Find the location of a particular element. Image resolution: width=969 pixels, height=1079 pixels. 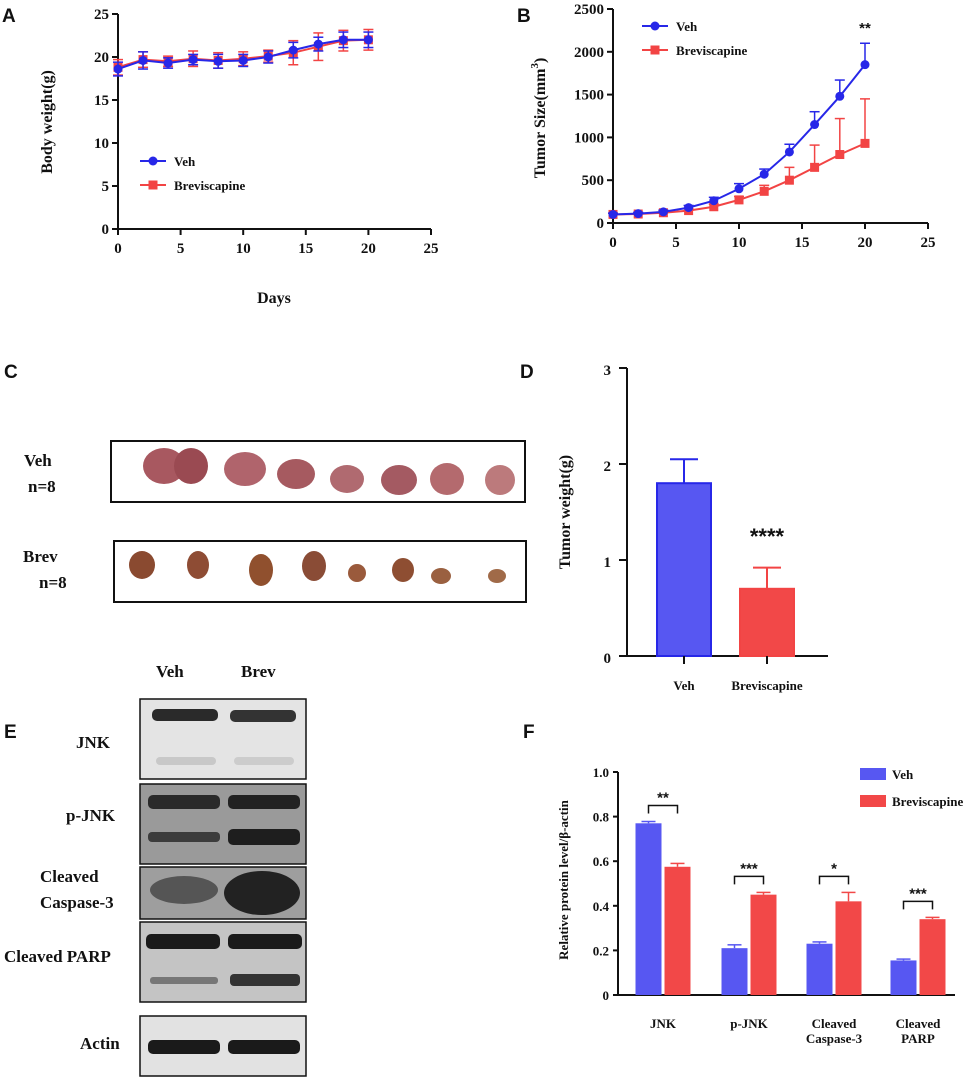

chartA-y-tick-label-5: 25 is located at coordinates (101, 15).